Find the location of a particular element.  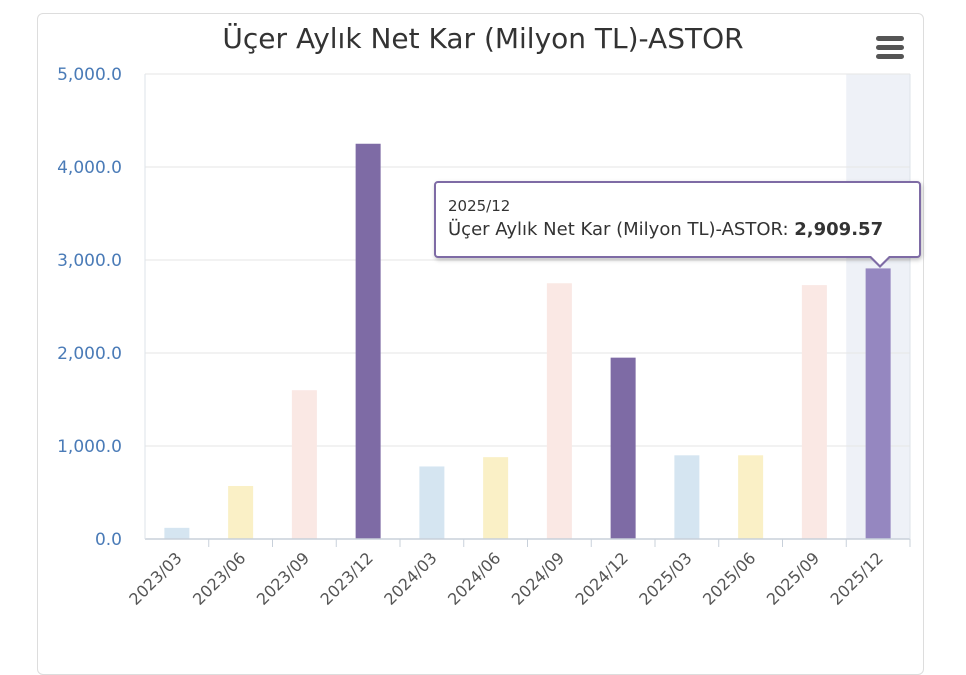

tooltip-value: 2,909.57 is located at coordinates (839, 229).